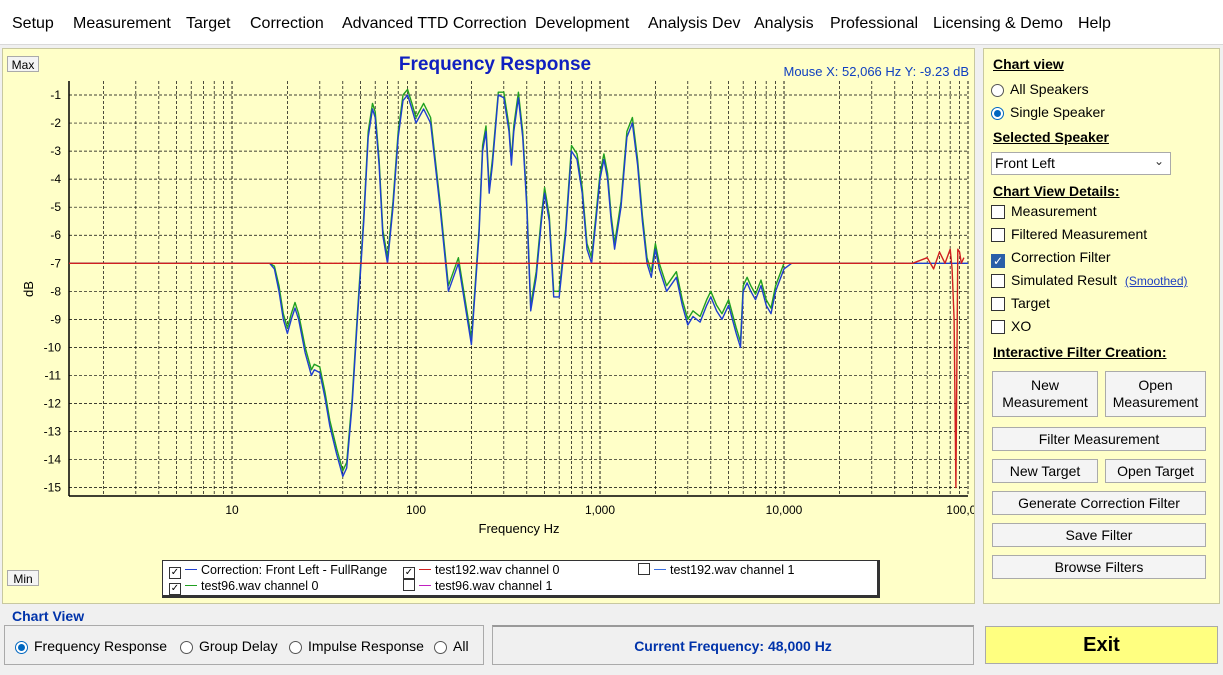 The image size is (1223, 675). I want to click on legend-item-correction: ✓ Correction: Front Left - FullRange, so click(278, 571).